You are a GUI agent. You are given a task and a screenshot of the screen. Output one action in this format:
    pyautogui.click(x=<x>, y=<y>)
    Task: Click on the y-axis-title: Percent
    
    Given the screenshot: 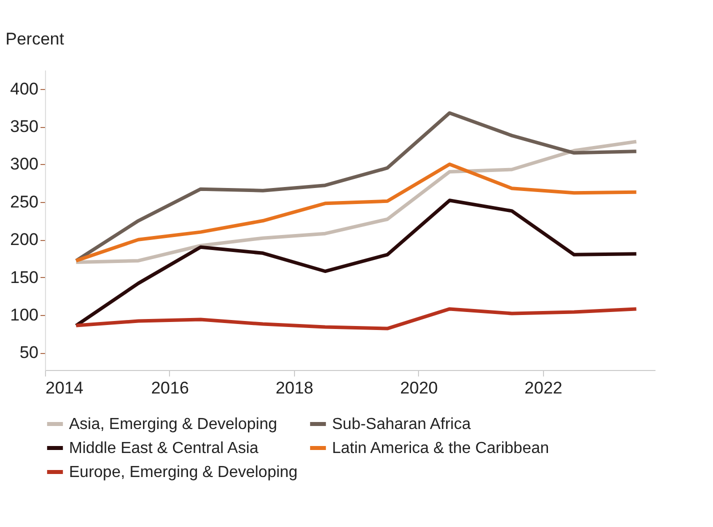 What is the action you would take?
    pyautogui.click(x=35, y=39)
    